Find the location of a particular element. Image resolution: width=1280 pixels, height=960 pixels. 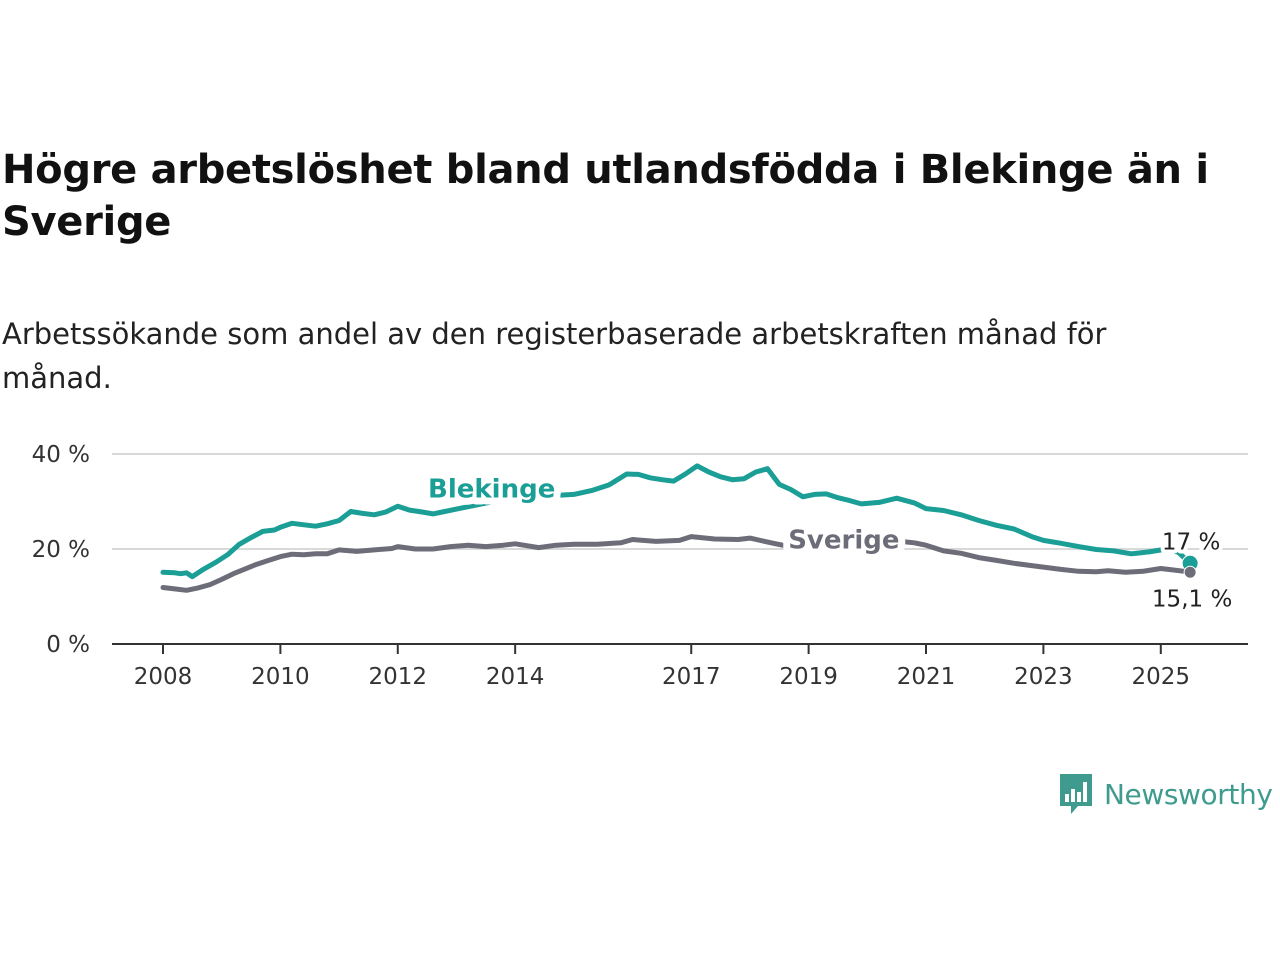

end-value-label-blekinge: 17 % is located at coordinates (1191, 542).